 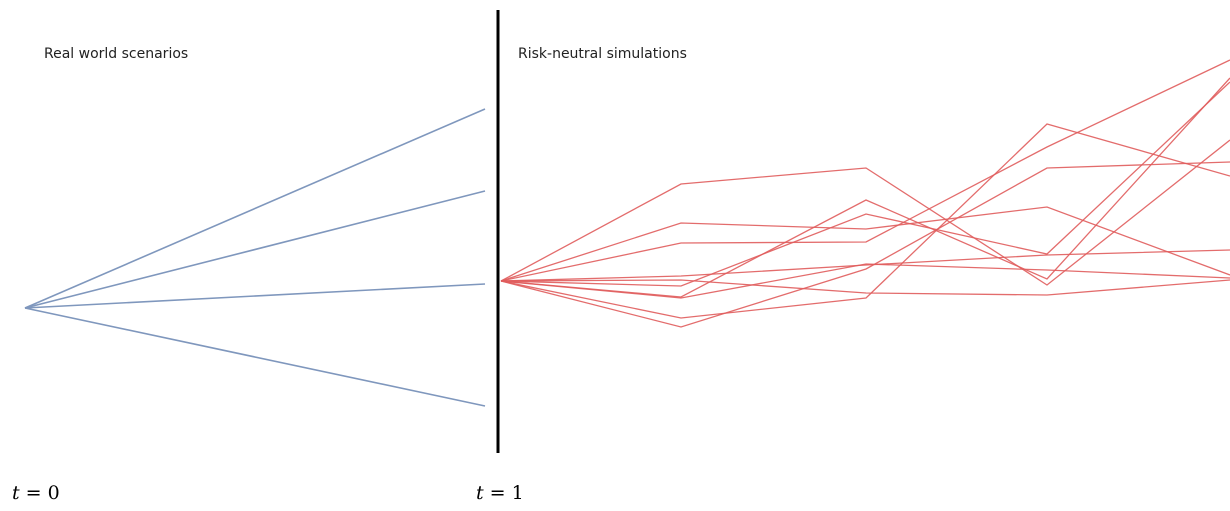 I want to click on time-zero-label: t = 0, so click(x=36, y=493).